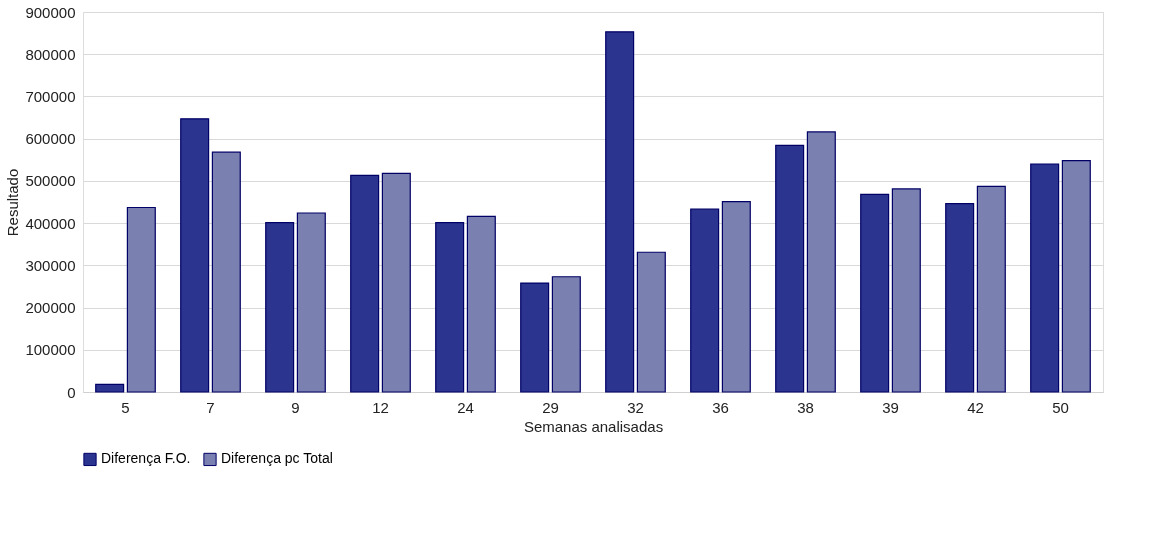 Image resolution: width=1152 pixels, height=556 pixels. What do you see at coordinates (277, 458) in the screenshot?
I see `legend-label: Diferença pc Total` at bounding box center [277, 458].